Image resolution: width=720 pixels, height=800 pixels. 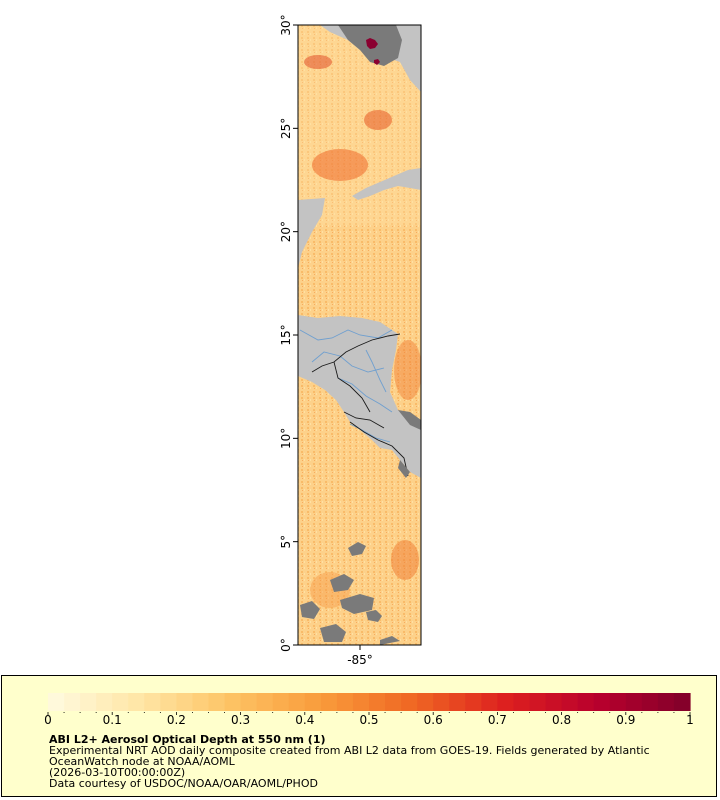 I want to click on colorbar-tick-label: 0.6, so click(x=433, y=720).